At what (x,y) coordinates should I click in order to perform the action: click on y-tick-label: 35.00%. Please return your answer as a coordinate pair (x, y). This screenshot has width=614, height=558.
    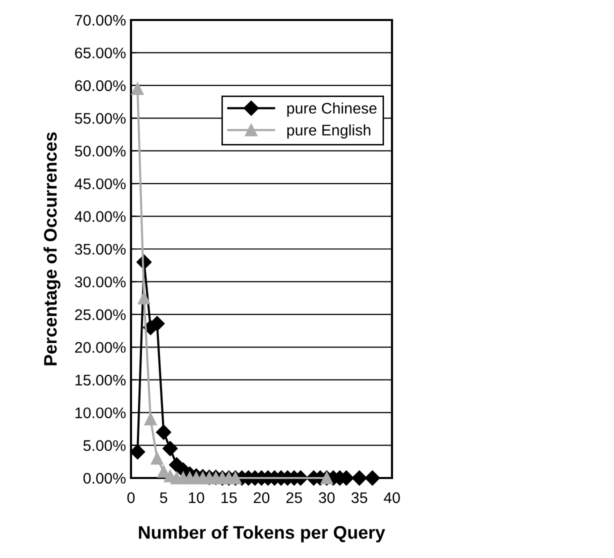
    Looking at the image, I should click on (100, 249).